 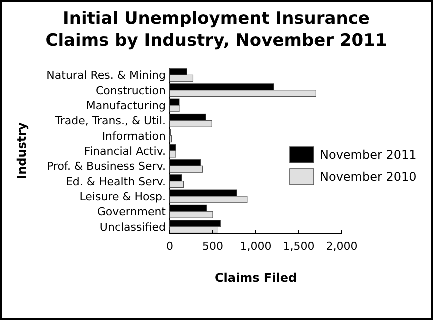 What do you see at coordinates (106, 75) in the screenshot?
I see `y-tick-label: Natural Res. & Mining` at bounding box center [106, 75].